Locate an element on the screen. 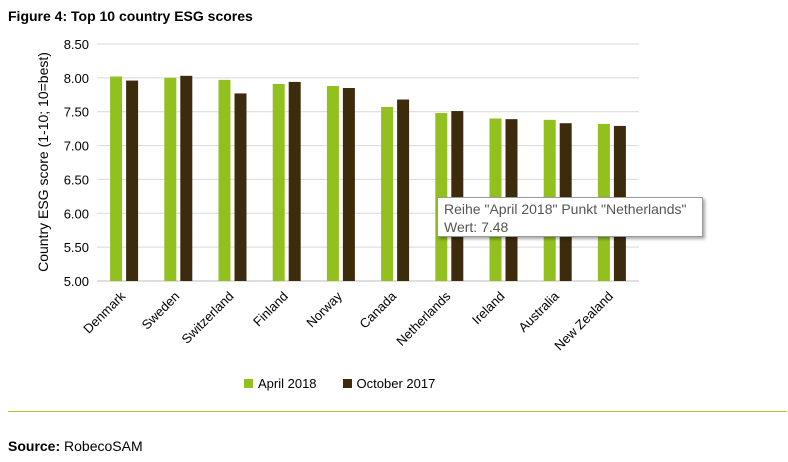  bar-switzerland-april-2018 is located at coordinates (224, 180).